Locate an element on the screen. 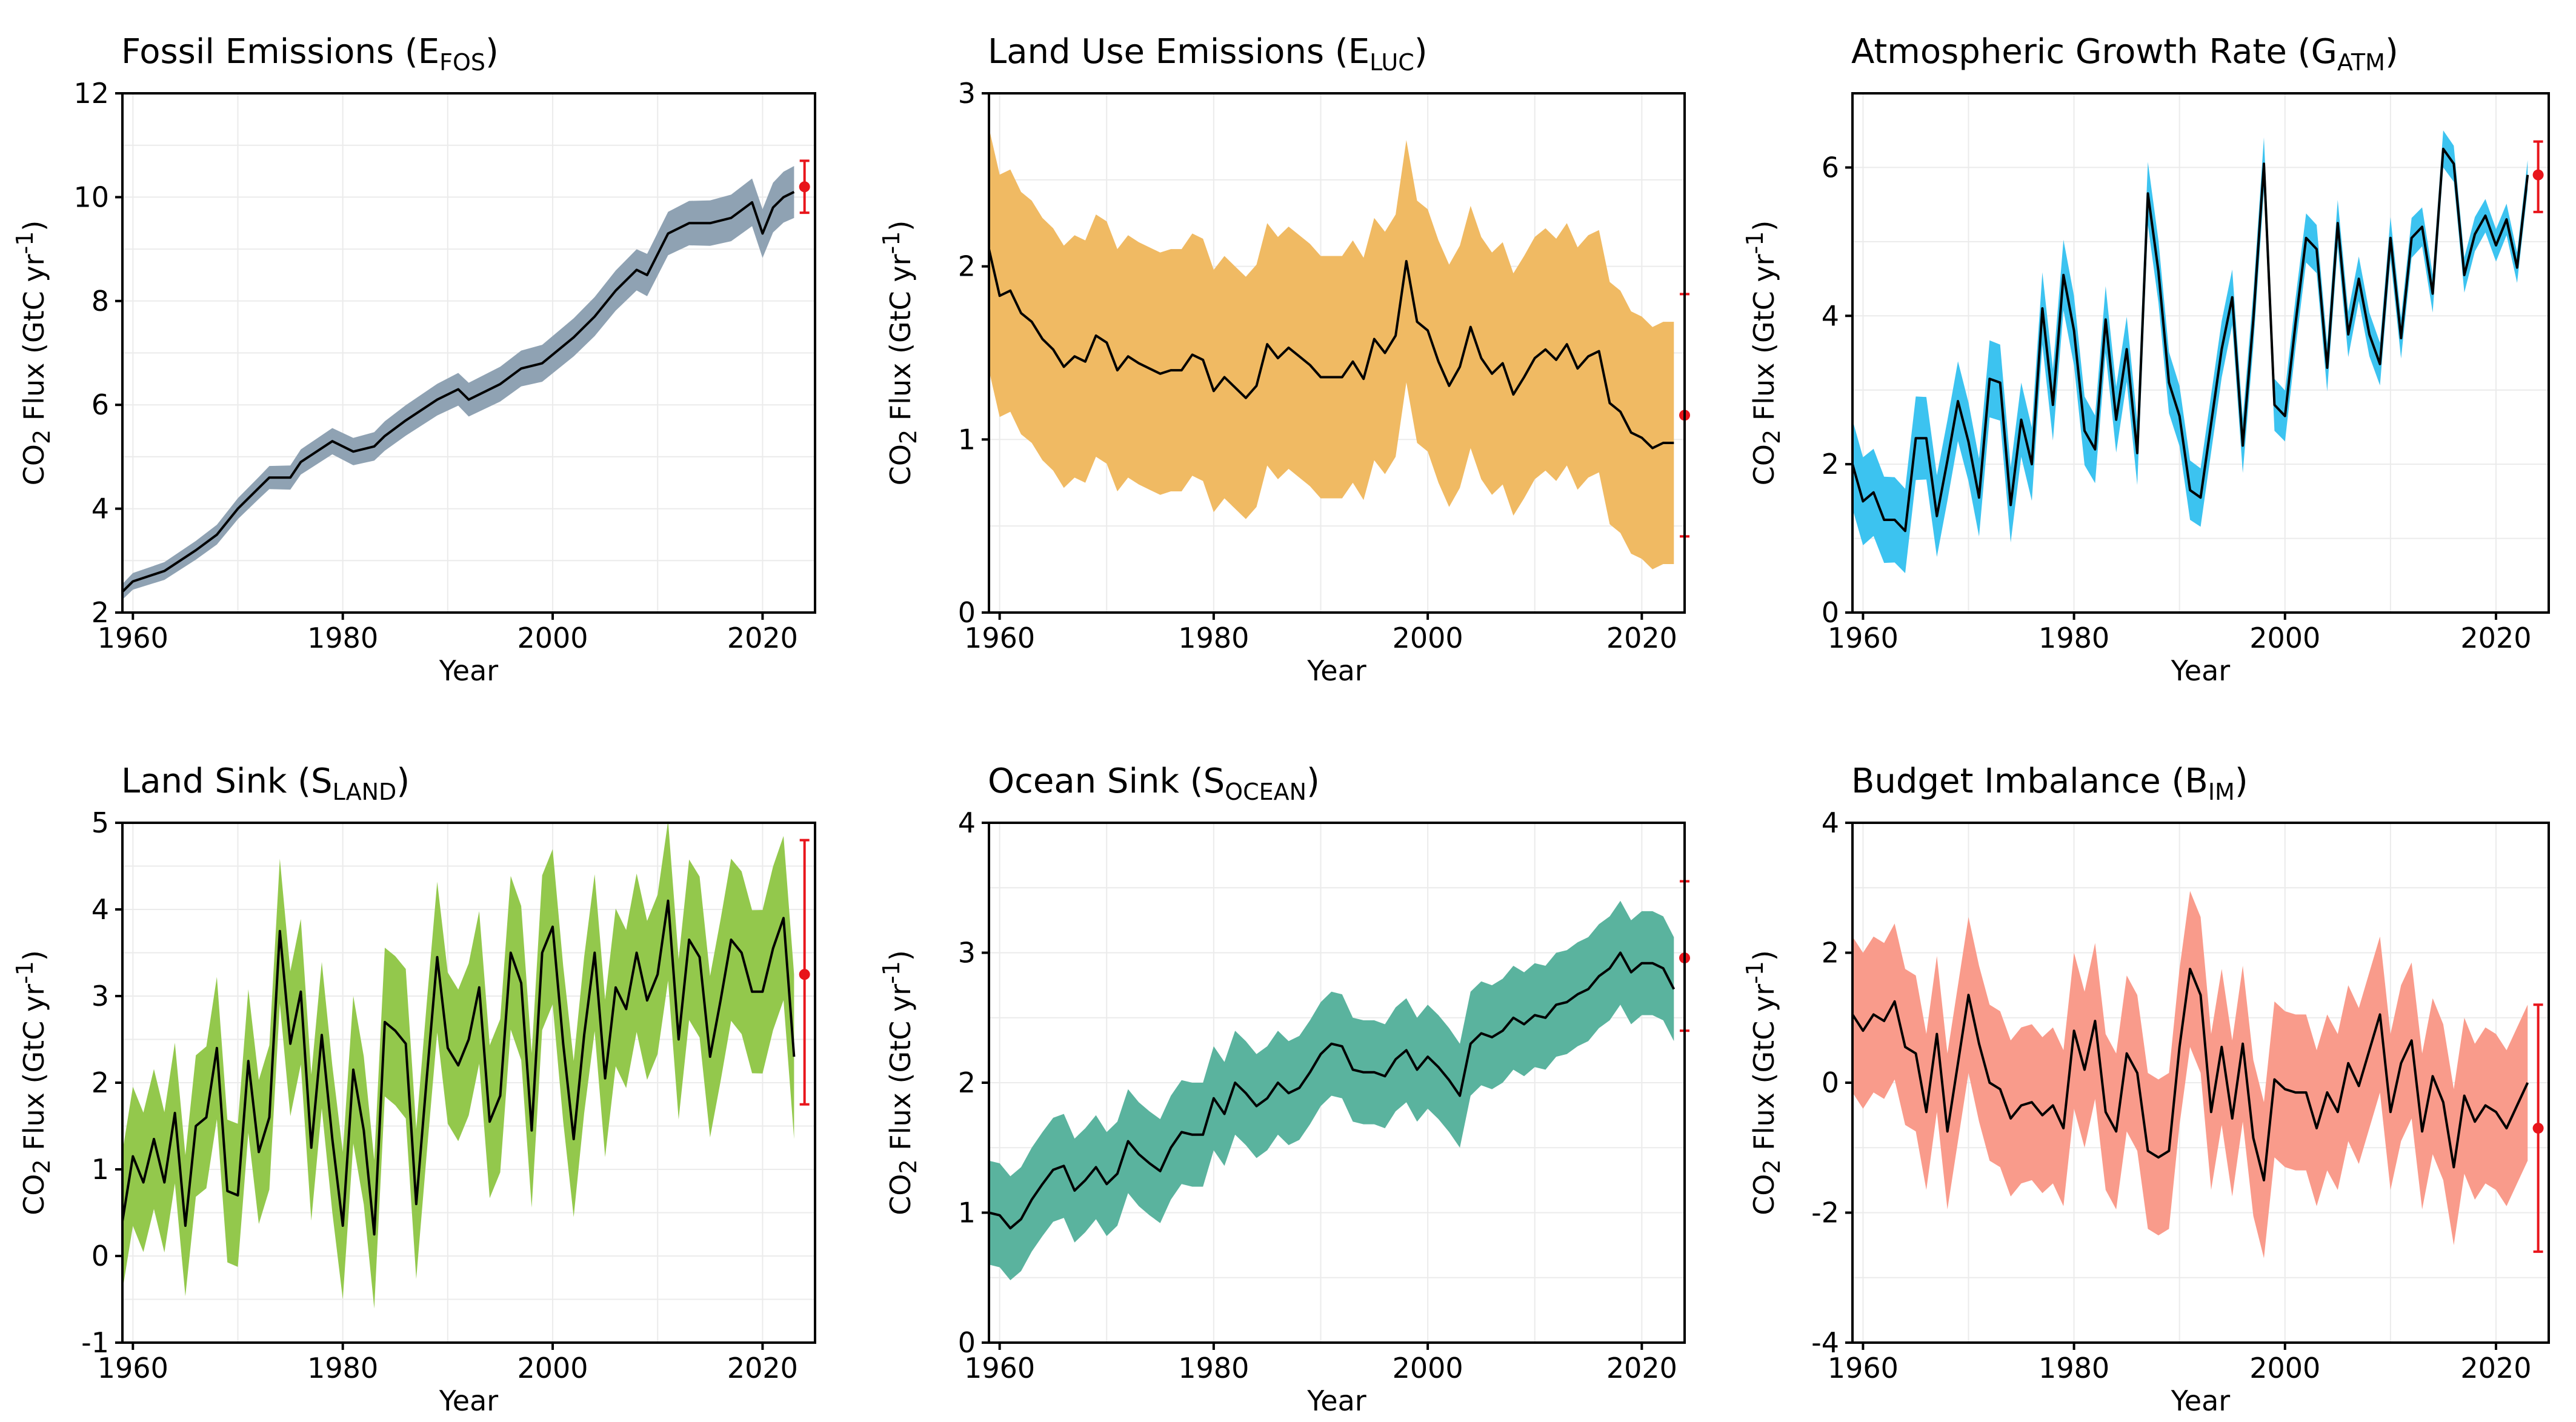  y-tick-label: 10 is located at coordinates (91, 197).